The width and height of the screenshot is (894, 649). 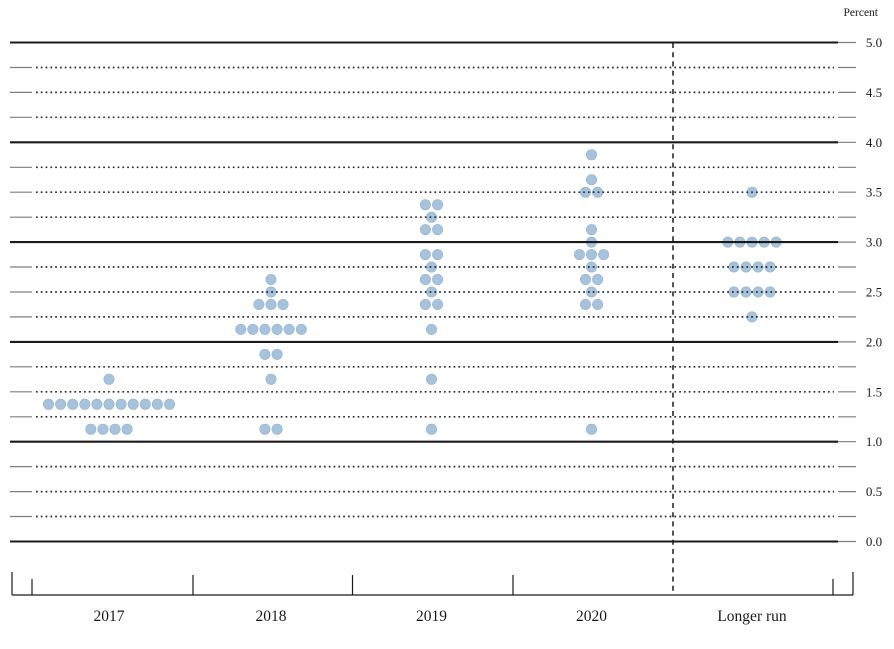 I want to click on x-axis-label-2017: 2017, so click(x=109, y=616).